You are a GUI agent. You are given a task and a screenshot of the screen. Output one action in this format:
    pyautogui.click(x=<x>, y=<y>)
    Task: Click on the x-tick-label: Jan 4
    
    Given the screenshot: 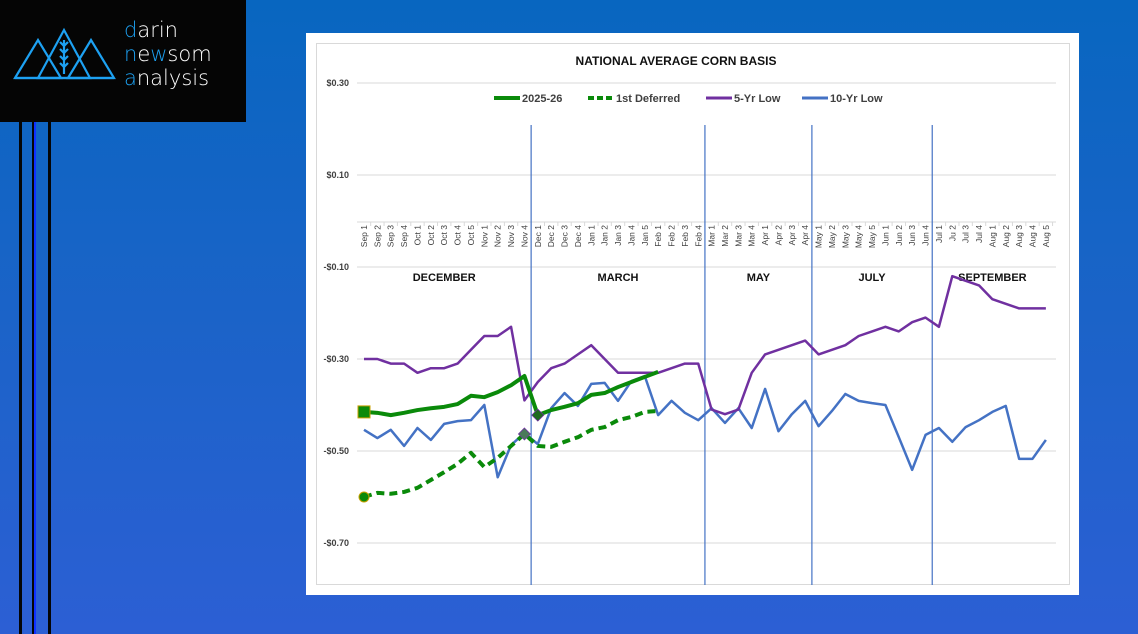 What is the action you would take?
    pyautogui.click(x=631, y=235)
    